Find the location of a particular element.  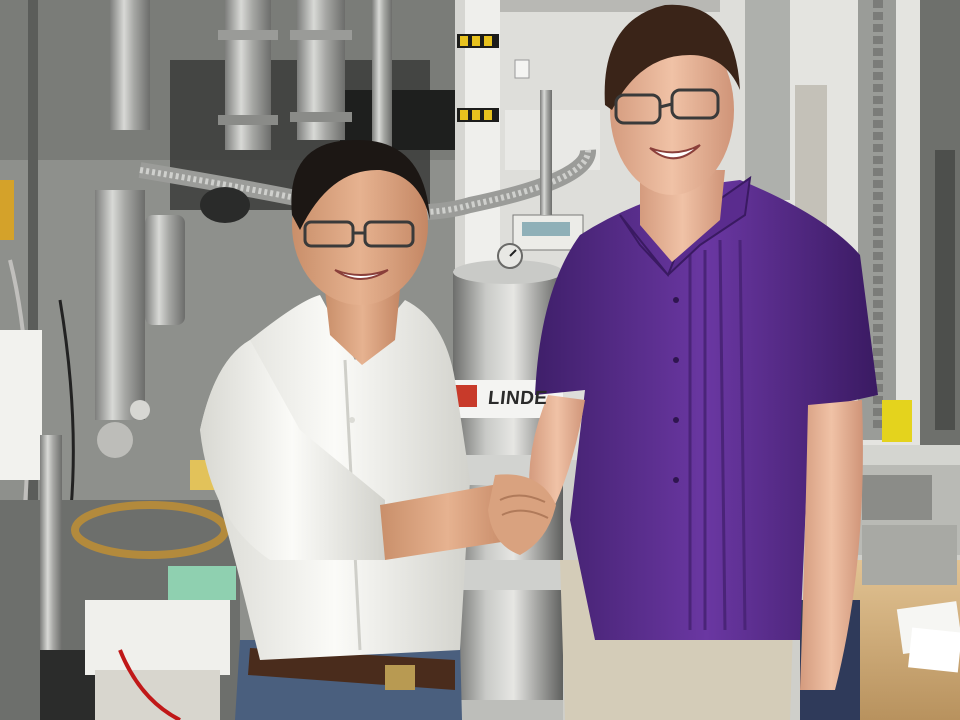

hazard-stripe-icon is located at coordinates (478, 78).